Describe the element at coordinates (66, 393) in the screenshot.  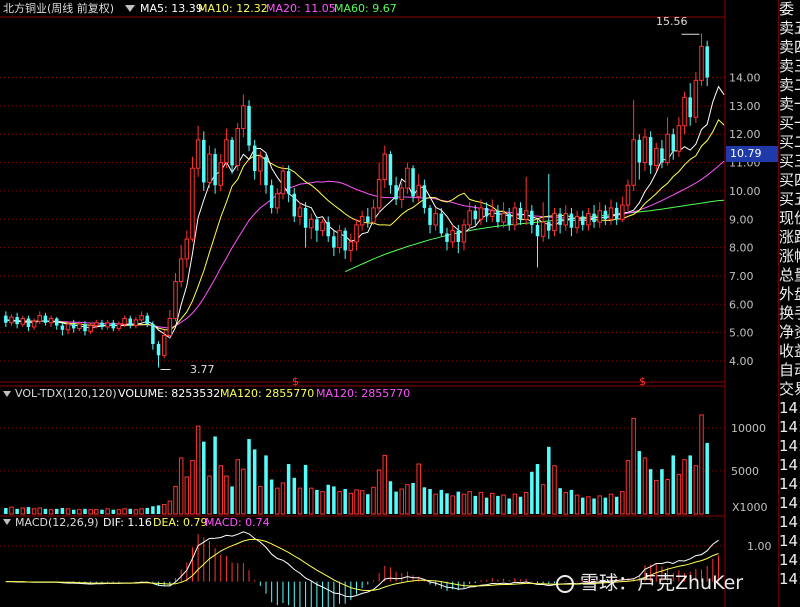
I see `volume-title: VOL-TDX(120,120)` at that location.